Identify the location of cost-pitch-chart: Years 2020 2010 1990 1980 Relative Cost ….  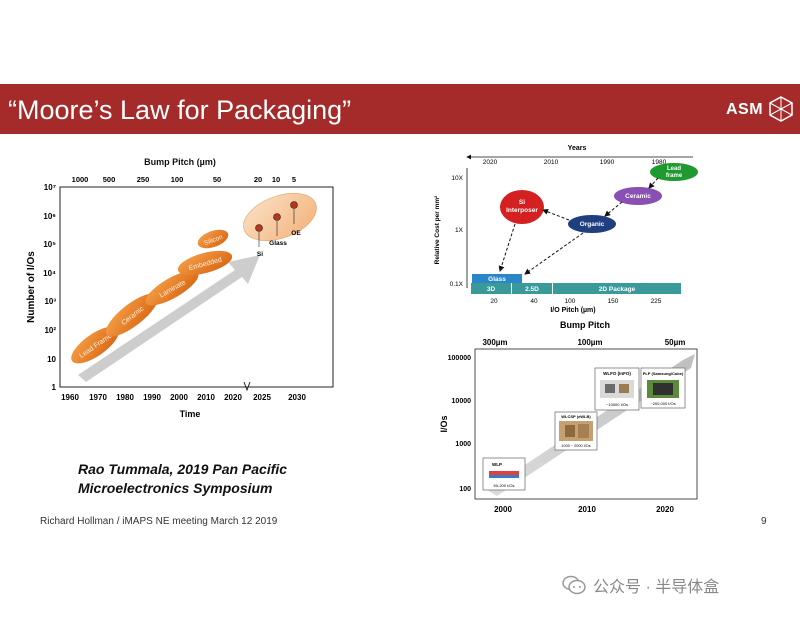
(566, 229).